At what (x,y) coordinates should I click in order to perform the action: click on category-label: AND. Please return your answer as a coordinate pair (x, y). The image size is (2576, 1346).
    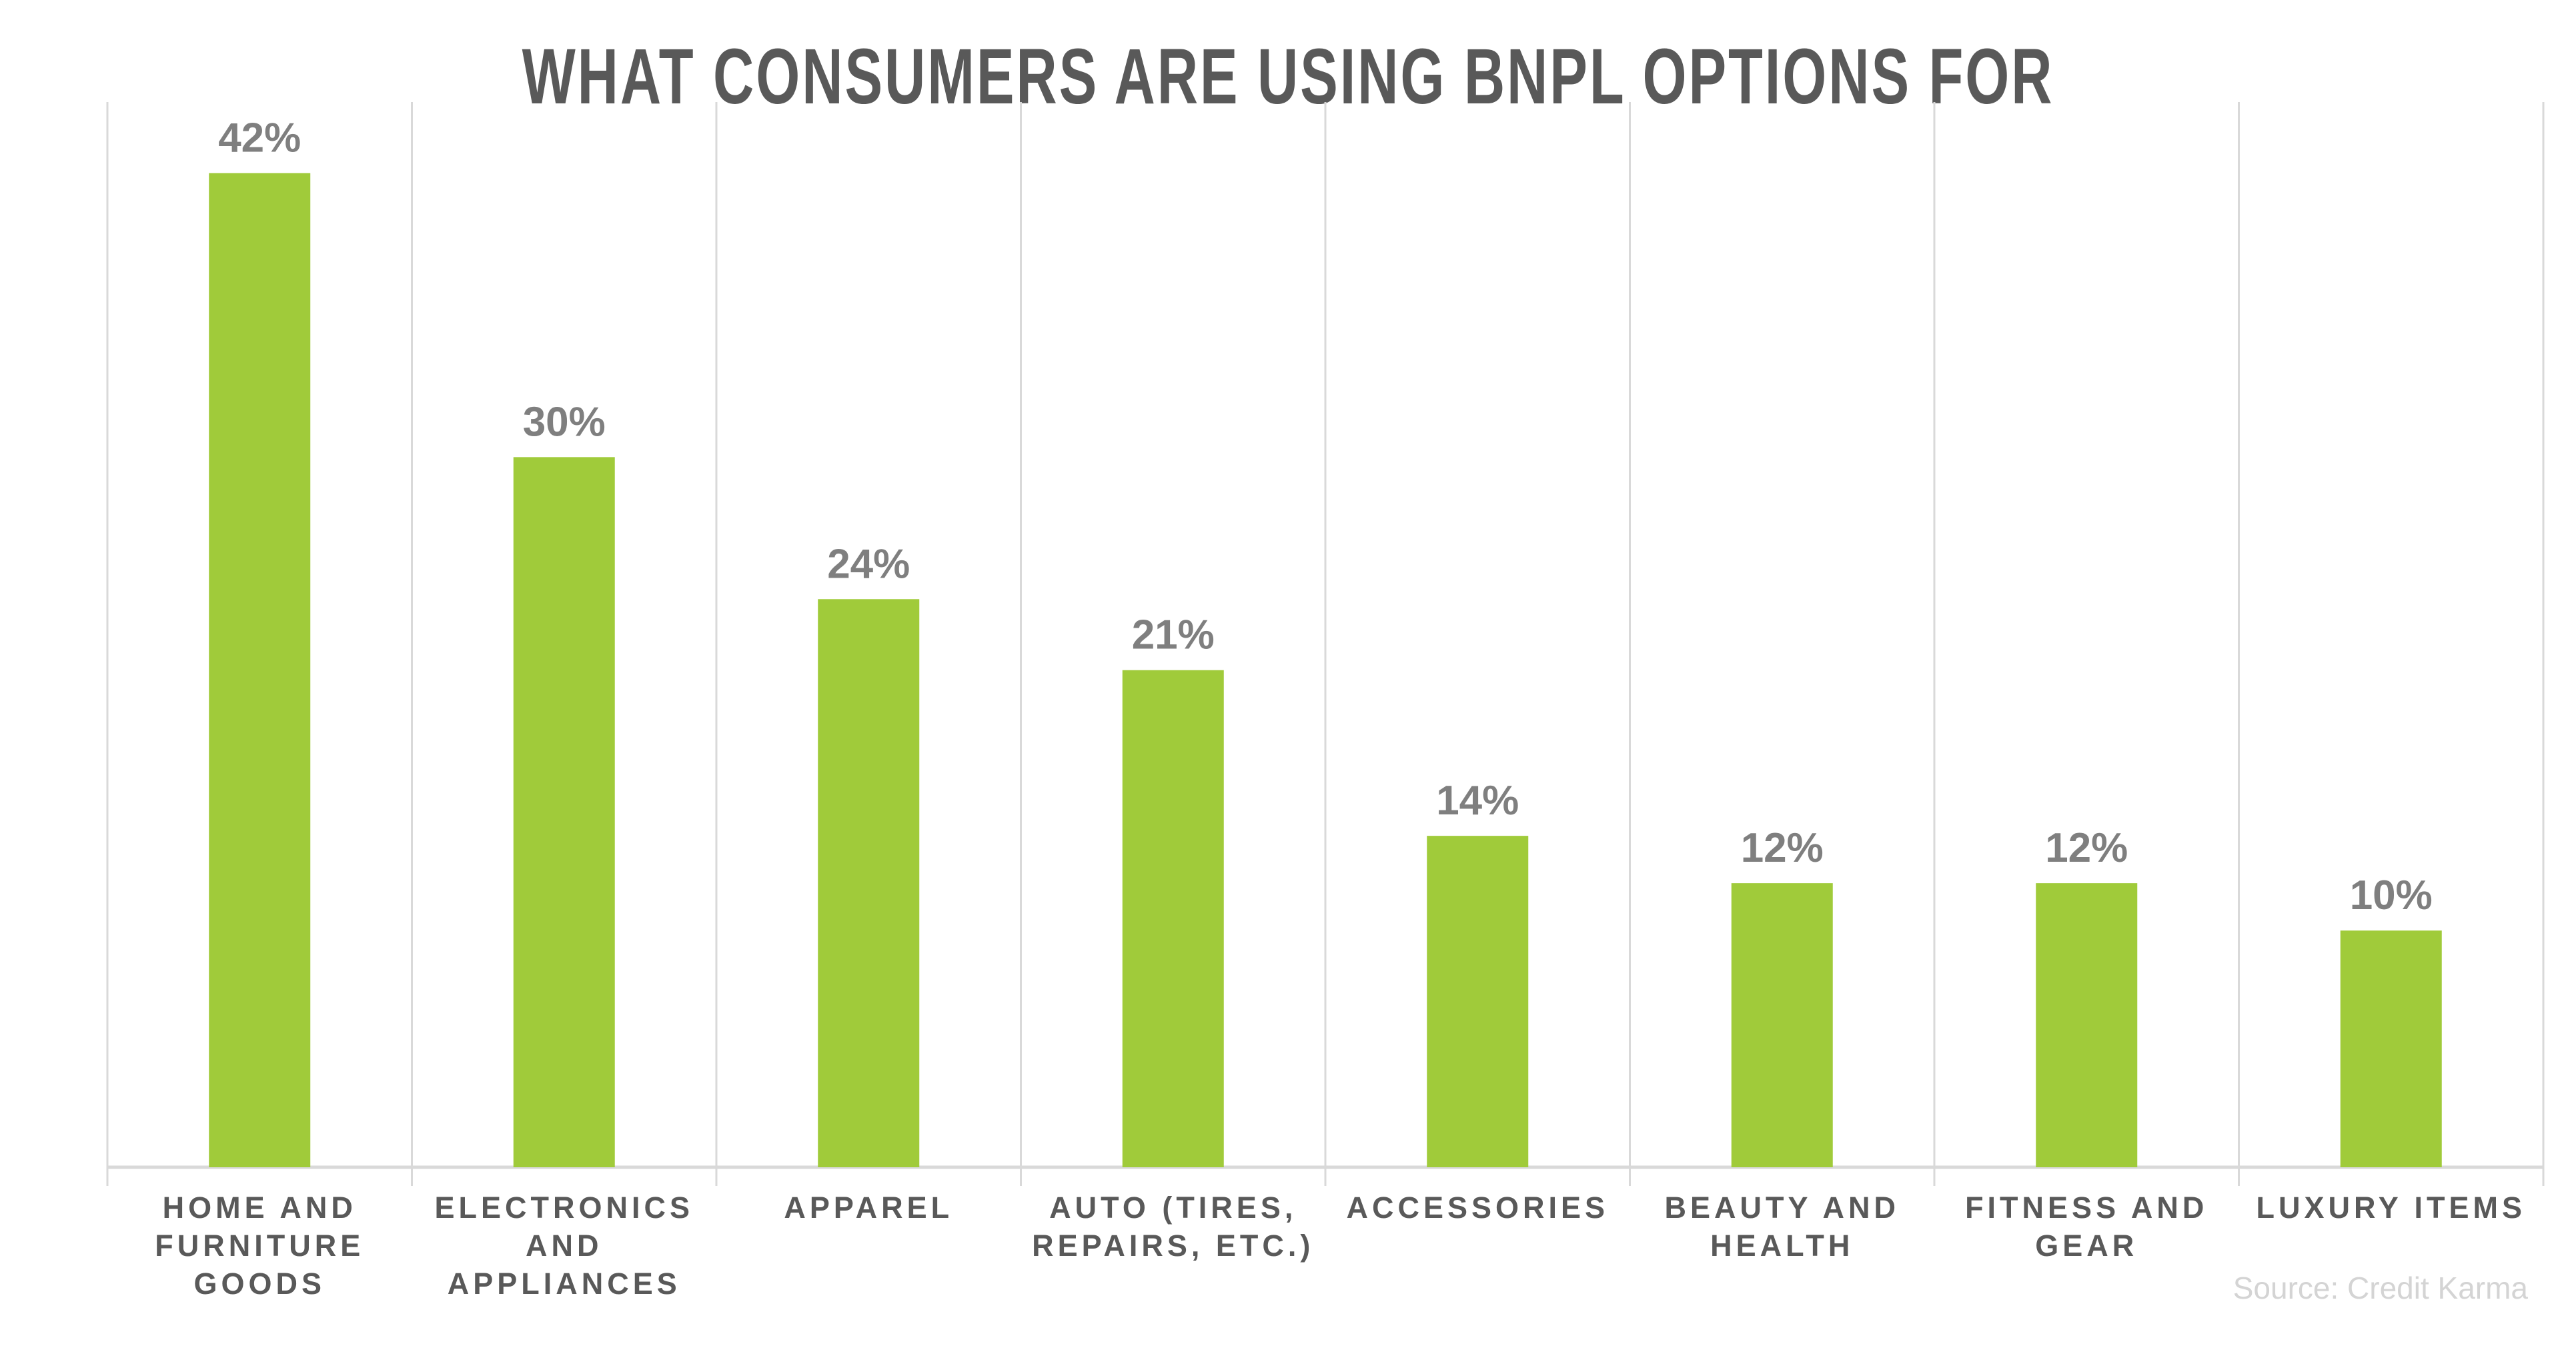
    Looking at the image, I should click on (564, 1246).